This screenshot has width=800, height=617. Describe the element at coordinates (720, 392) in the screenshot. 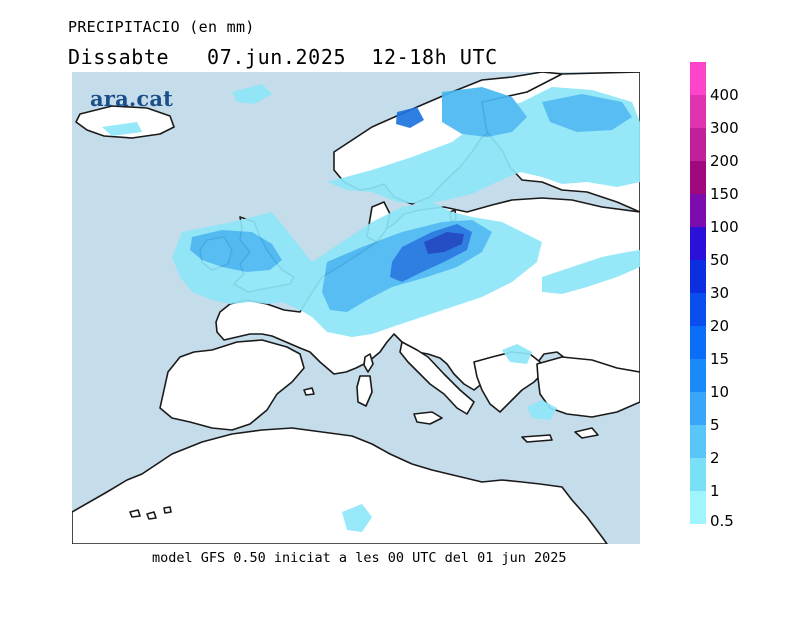

I see `legend-label-10: 10` at that location.